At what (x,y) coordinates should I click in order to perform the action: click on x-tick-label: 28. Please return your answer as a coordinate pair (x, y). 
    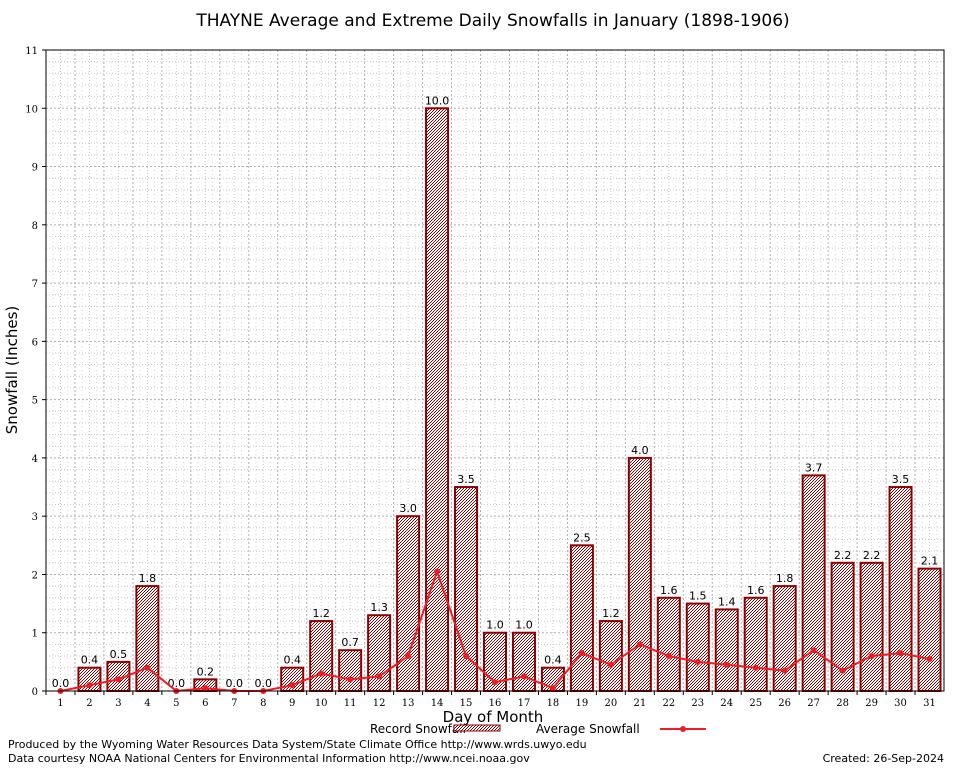
    Looking at the image, I should click on (842, 703).